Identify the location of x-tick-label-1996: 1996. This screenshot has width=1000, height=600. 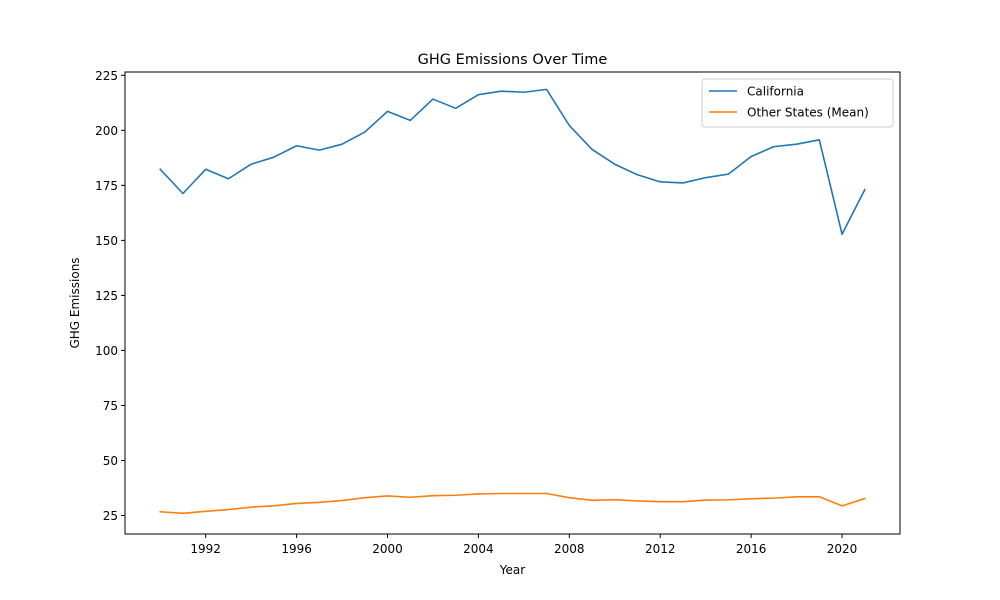
(296, 549).